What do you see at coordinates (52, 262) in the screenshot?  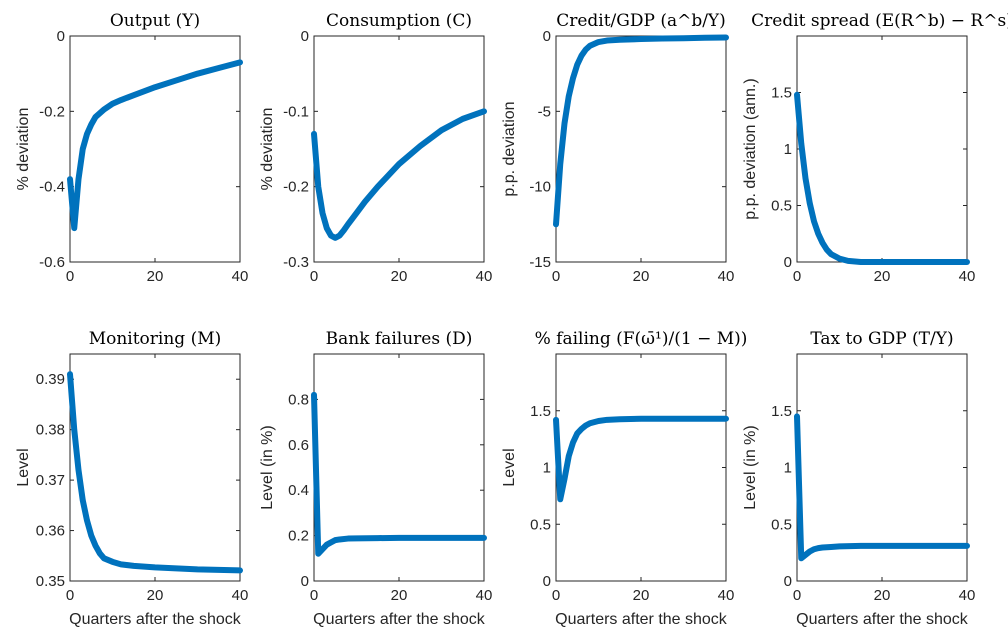 I see `y-tick-label: -0.6` at bounding box center [52, 262].